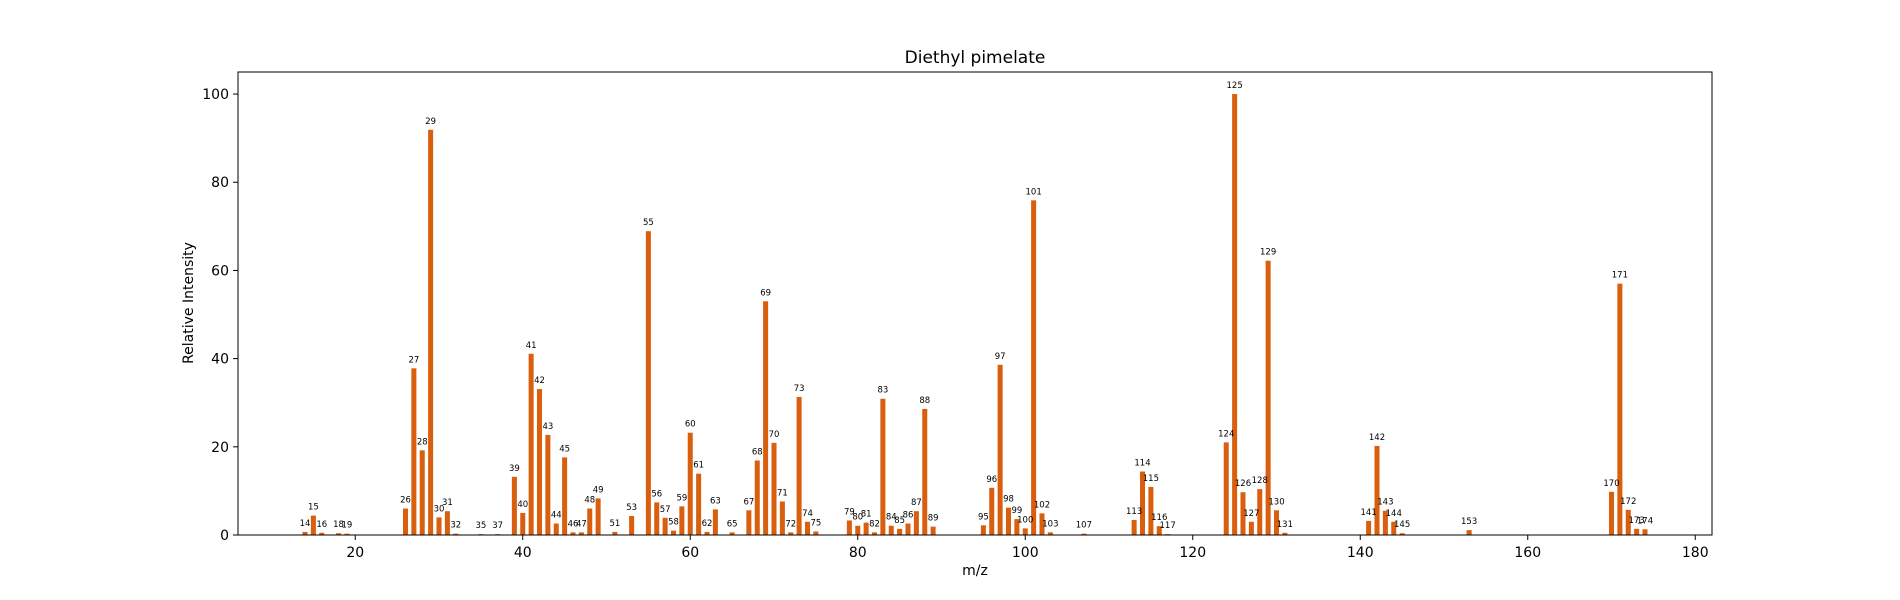 This screenshot has width=1900, height=600. What do you see at coordinates (799, 389) in the screenshot?
I see `bar-label-mz-73: 73` at bounding box center [799, 389].